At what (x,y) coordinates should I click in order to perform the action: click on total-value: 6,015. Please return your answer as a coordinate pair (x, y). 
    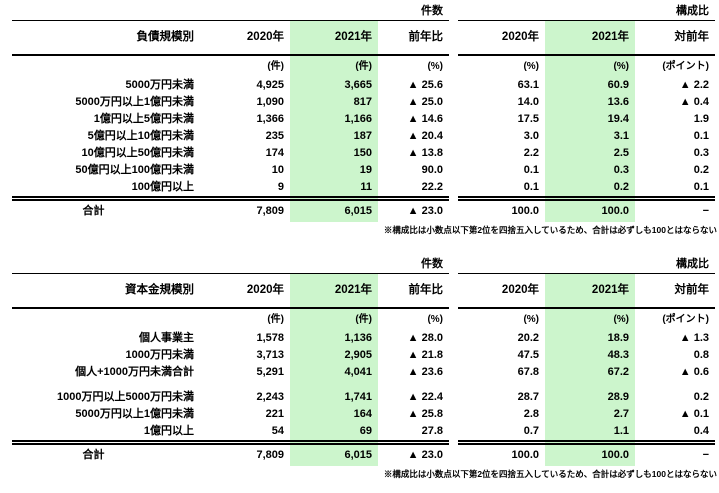
    Looking at the image, I should click on (334, 453).